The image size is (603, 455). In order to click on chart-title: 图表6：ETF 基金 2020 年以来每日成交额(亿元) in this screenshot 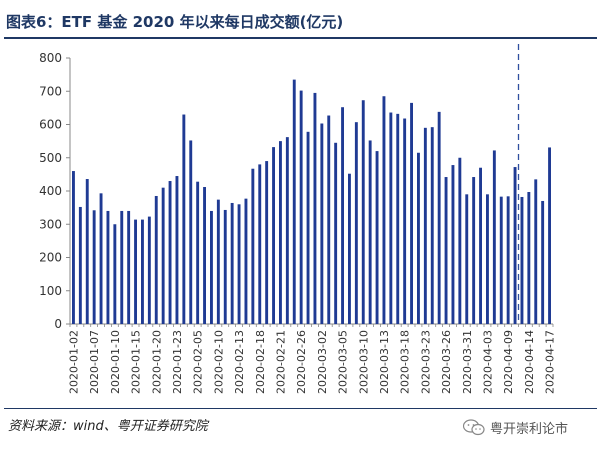, I will do `click(175, 22)`.